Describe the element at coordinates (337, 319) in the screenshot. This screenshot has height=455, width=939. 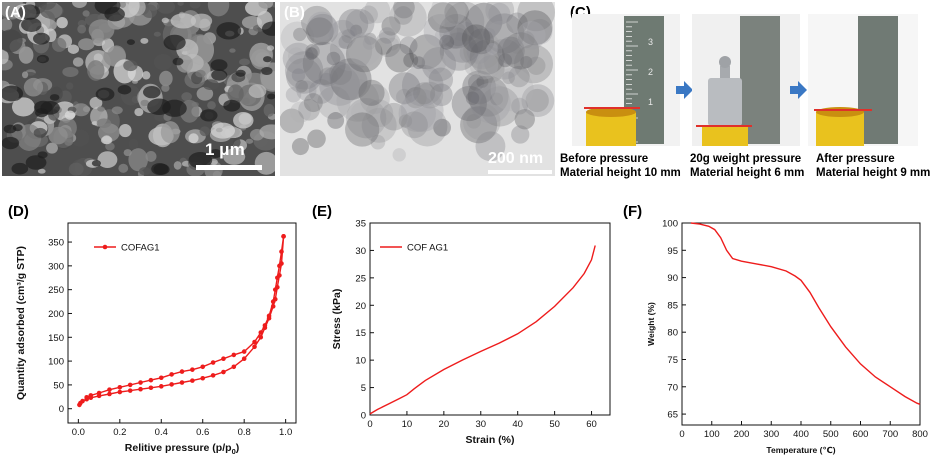
I see `y-axis-label: Stress (kPa)` at that location.